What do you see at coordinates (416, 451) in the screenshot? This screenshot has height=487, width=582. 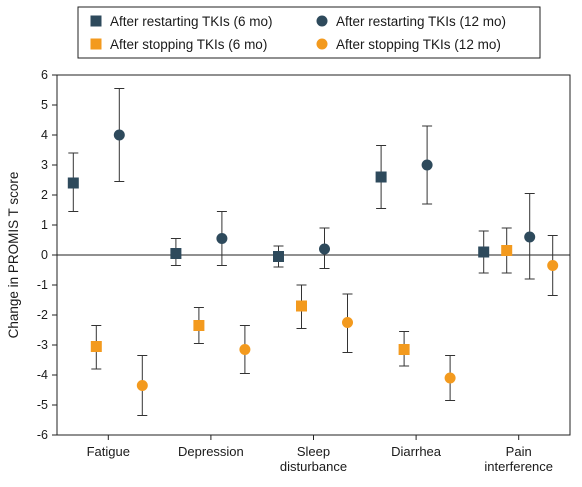 I see `x-category-label: Diarrhea` at bounding box center [416, 451].